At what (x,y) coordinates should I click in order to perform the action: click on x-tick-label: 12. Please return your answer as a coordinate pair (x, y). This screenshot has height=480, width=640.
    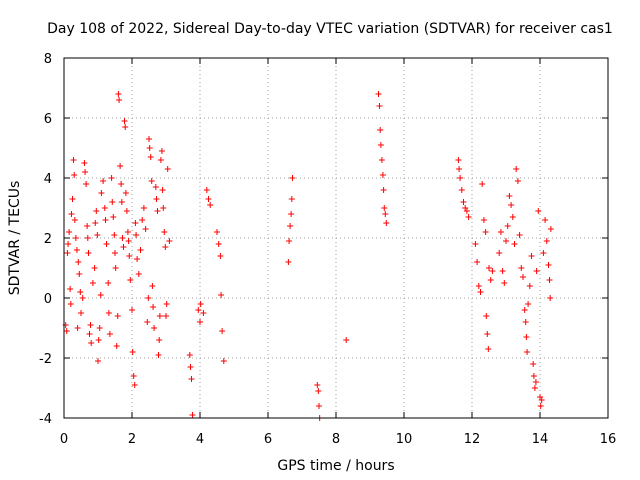
    Looking at the image, I should click on (472, 439).